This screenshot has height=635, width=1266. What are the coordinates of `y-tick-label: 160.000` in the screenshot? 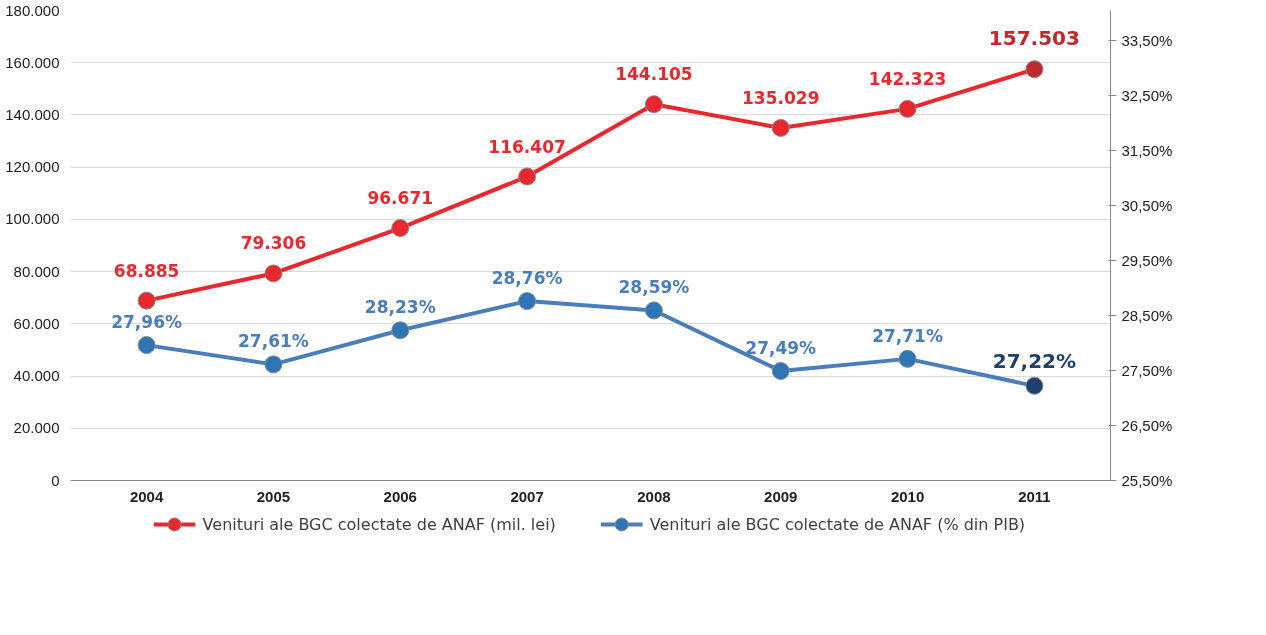 It's located at (32, 62).